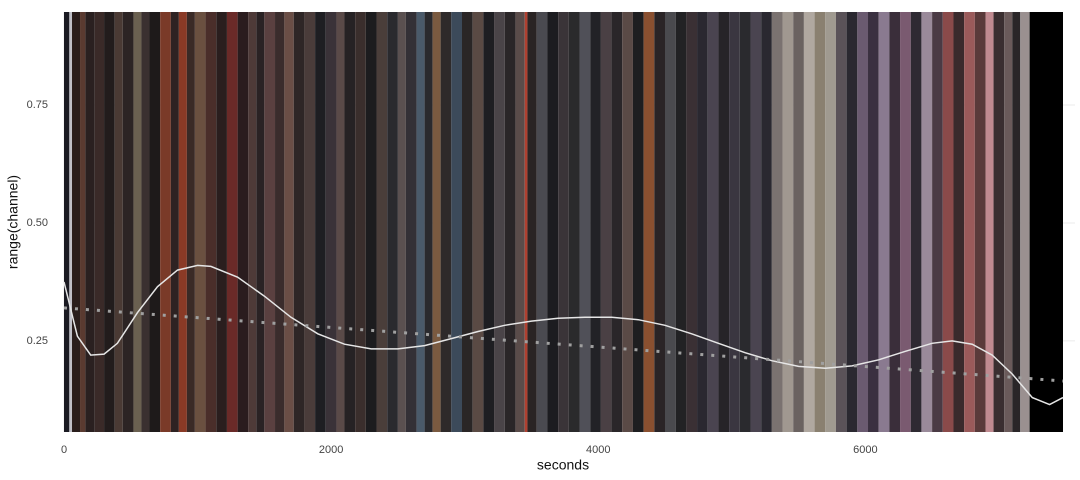  What do you see at coordinates (563, 465) in the screenshot?
I see `x-axis-title: seconds` at bounding box center [563, 465].